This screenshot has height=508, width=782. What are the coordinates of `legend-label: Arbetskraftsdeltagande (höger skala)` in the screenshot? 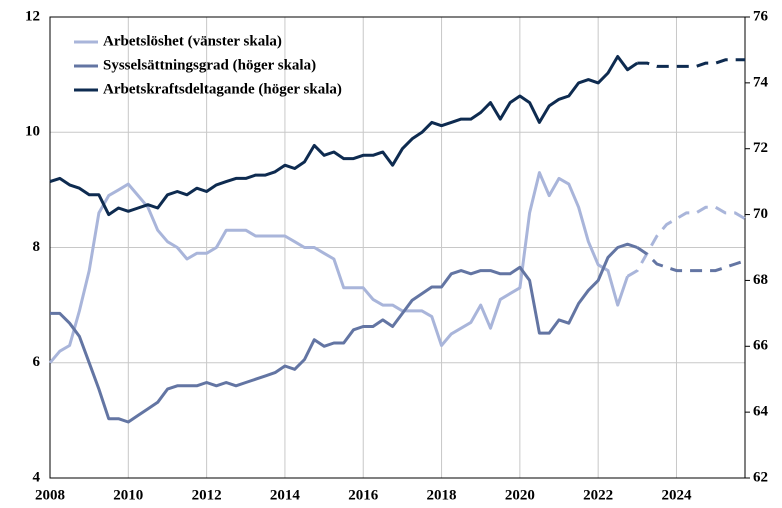 It's located at (222, 89).